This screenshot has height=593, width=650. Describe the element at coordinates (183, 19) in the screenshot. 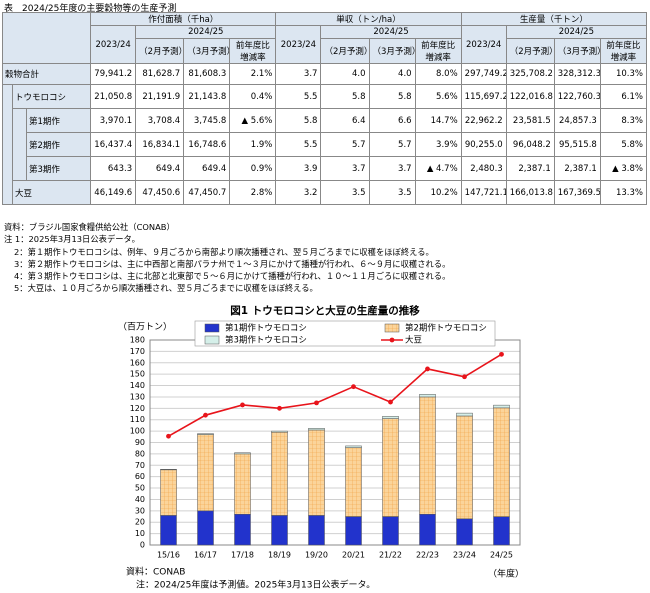

I see `group-header: 作付面積（千ha）` at that location.